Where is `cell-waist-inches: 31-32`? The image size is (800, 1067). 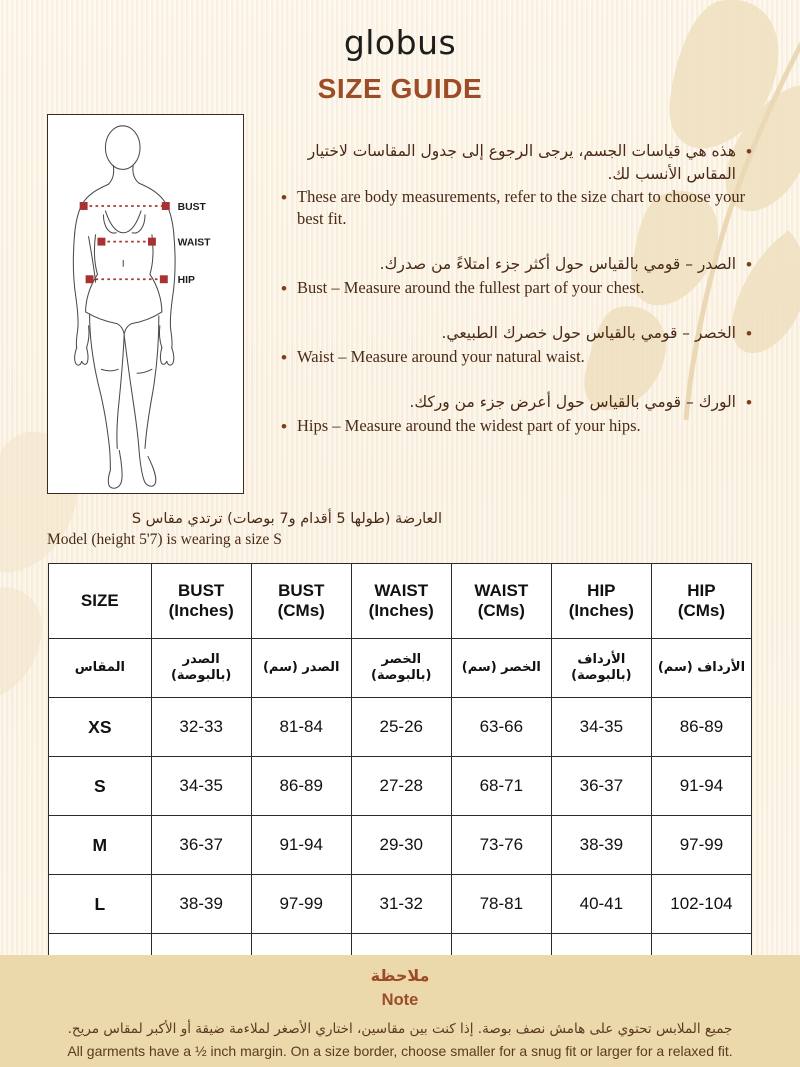
cell-waist-inches: 31-32 is located at coordinates (401, 904).